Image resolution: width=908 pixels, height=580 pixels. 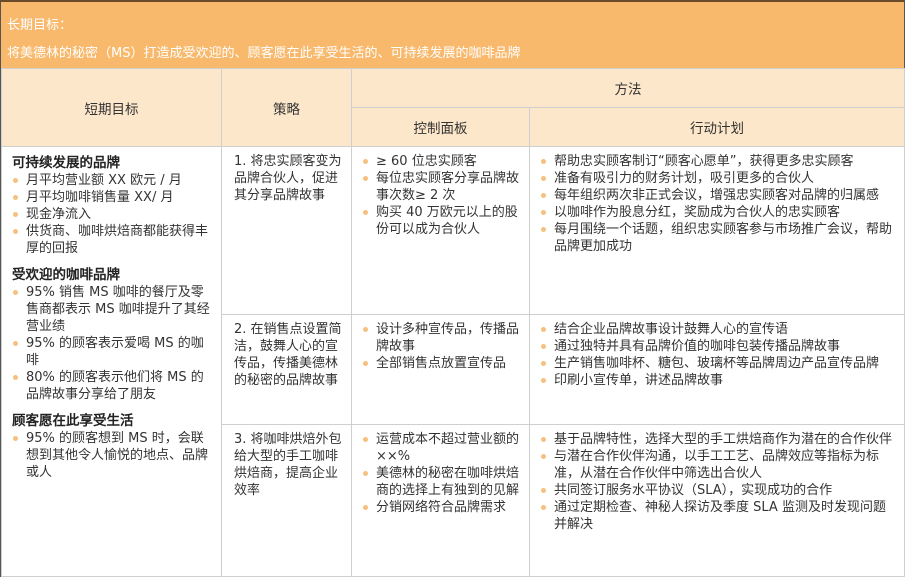 I want to click on list-item: 帮助忠实顾客制订“顾客心愿单”，获得更多忠实顾客, so click(x=718, y=161).